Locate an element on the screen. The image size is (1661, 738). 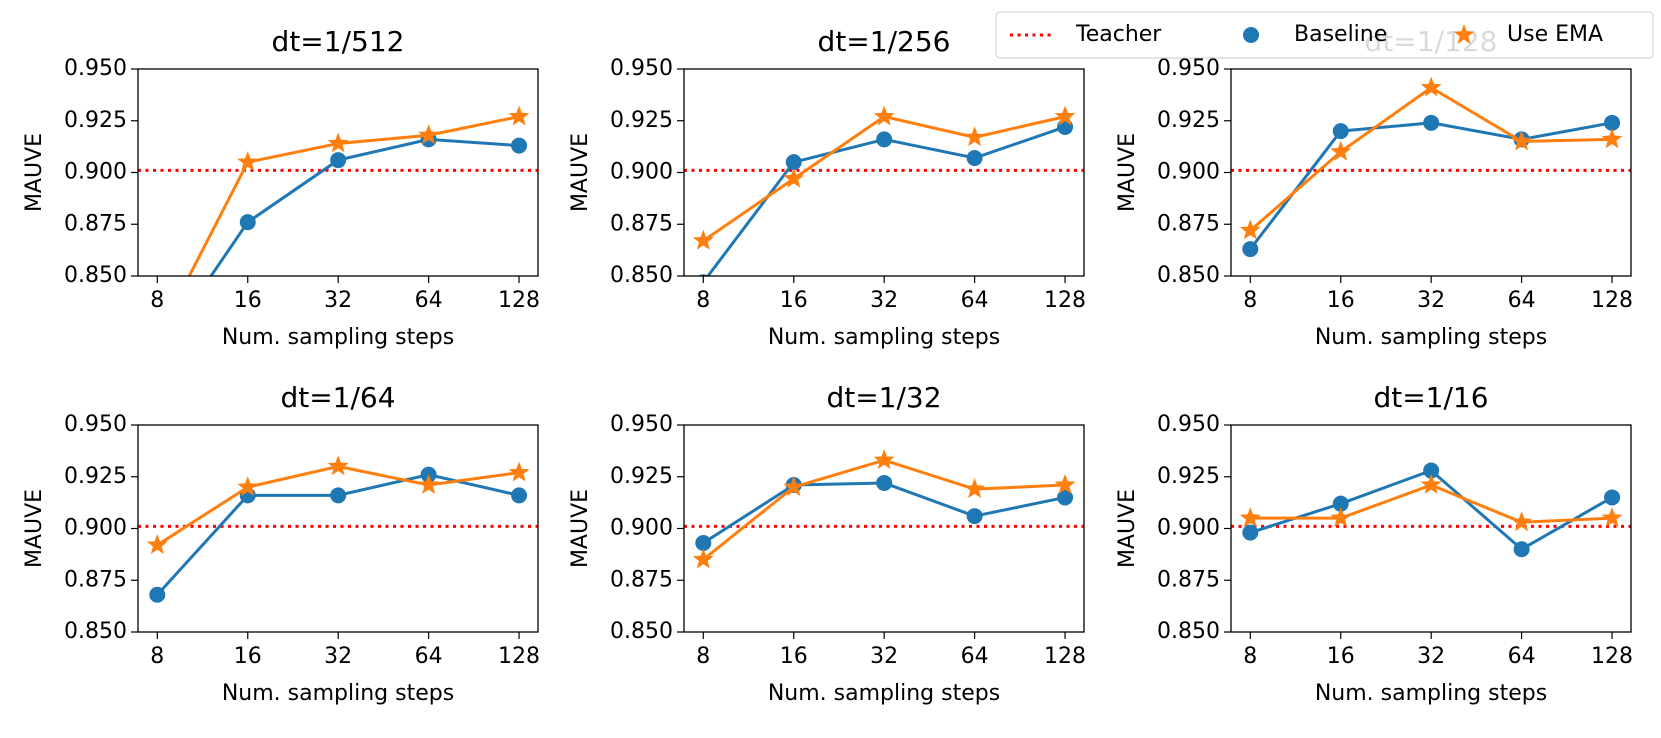
subplot-title: dt=1/512 is located at coordinates (338, 41).